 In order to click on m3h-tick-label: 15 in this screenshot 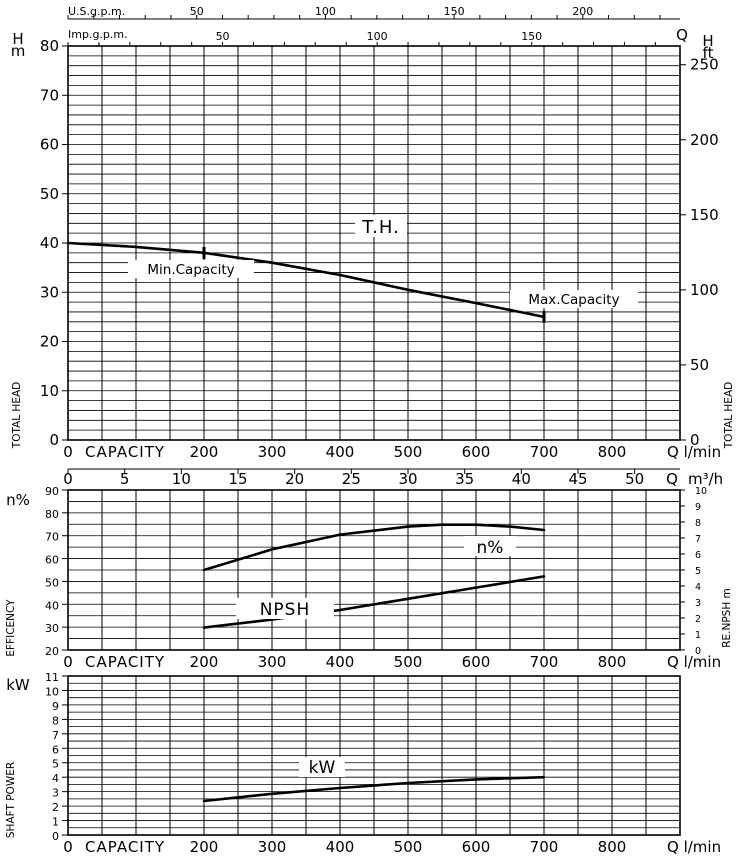, I will do `click(237, 479)`.